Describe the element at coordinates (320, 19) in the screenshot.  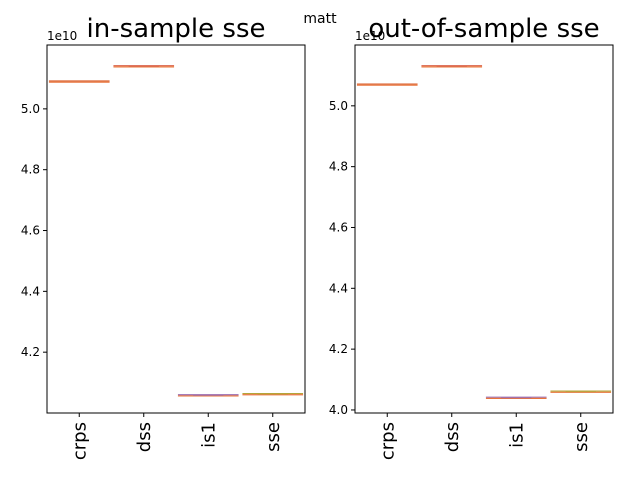
I see `figure-suptitle: matt` at that location.